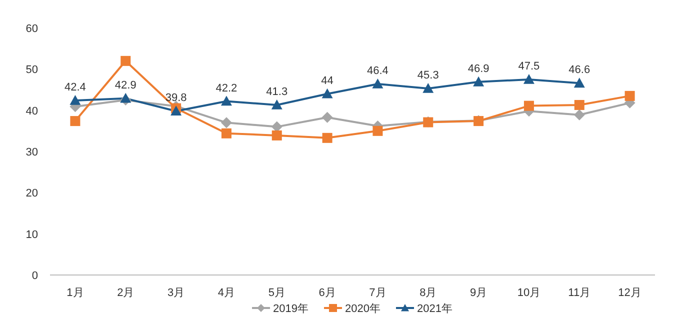 The image size is (692, 324). What do you see at coordinates (32, 234) in the screenshot?
I see `y-tick-label: 10` at bounding box center [32, 234].